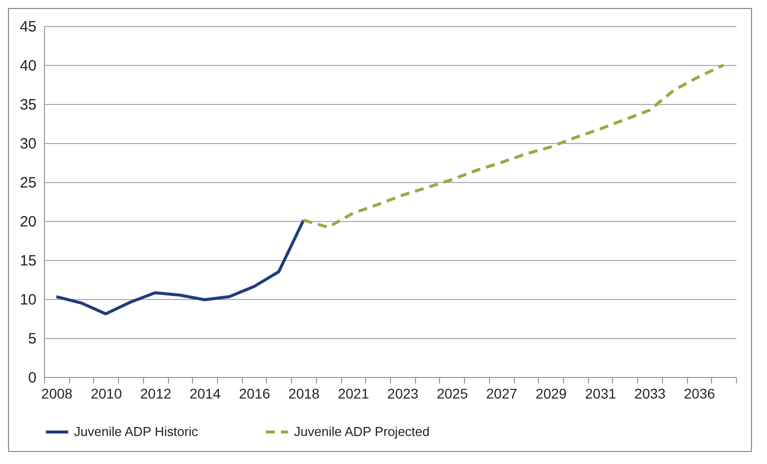  I want to click on y-tick-label: 15, so click(28, 261).